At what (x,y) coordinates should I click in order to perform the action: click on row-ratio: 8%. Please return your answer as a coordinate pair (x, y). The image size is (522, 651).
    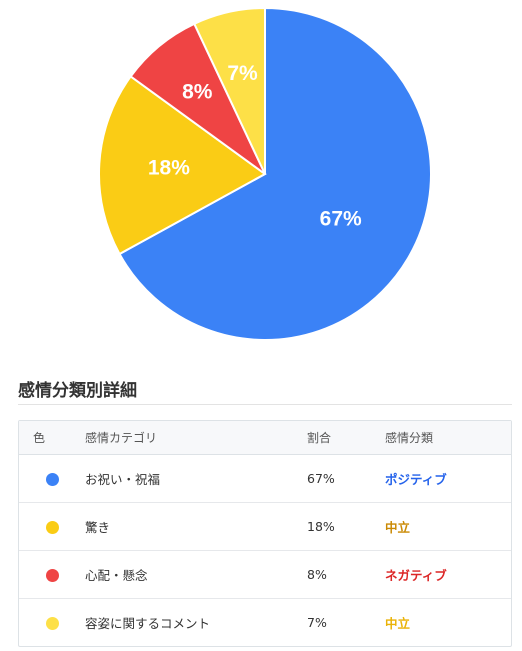
    Looking at the image, I should click on (346, 574).